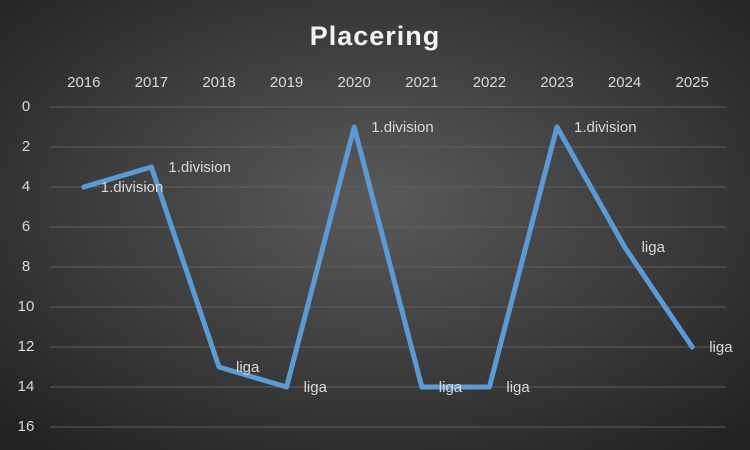 Image resolution: width=750 pixels, height=450 pixels. Describe the element at coordinates (26, 426) in the screenshot. I see `y-tick-label: 16` at that location.